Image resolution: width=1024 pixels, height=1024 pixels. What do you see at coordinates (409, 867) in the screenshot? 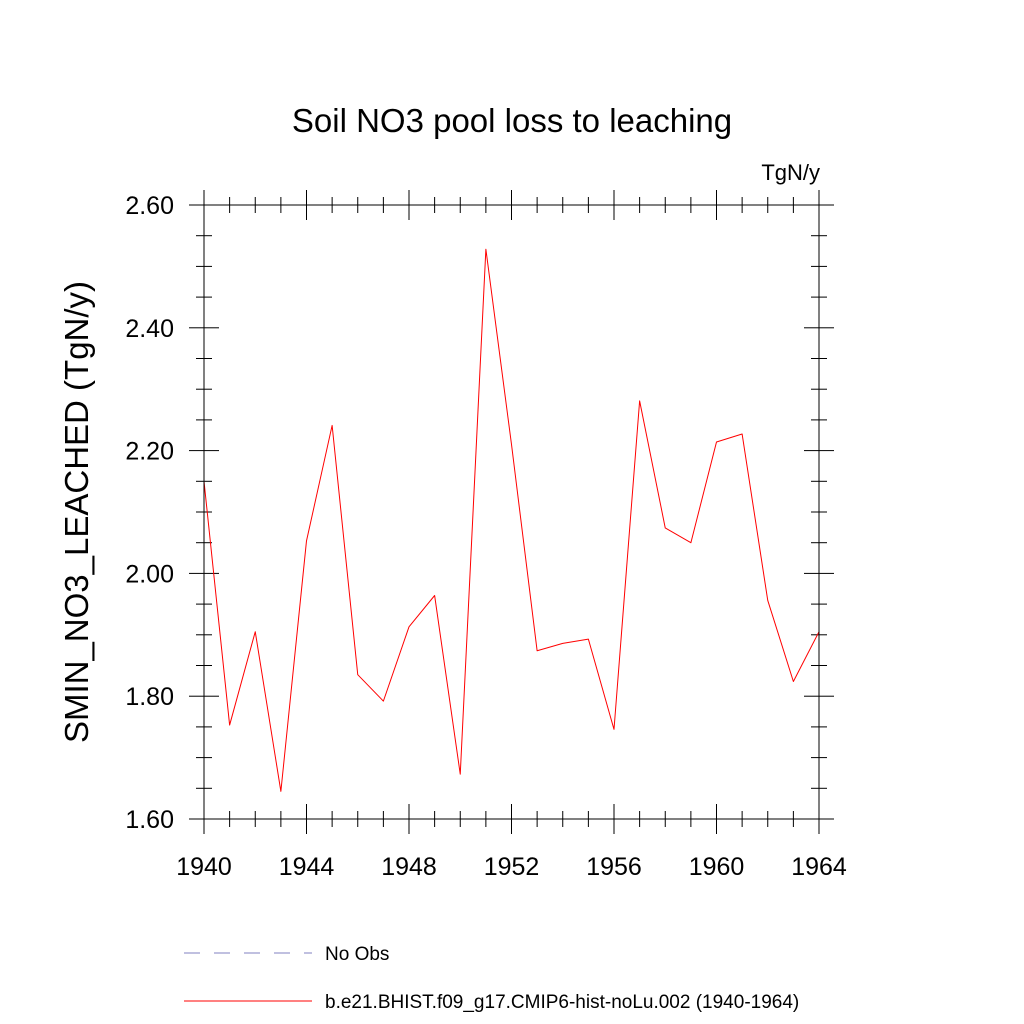
I see `x-tick-label: 1948` at bounding box center [409, 867].